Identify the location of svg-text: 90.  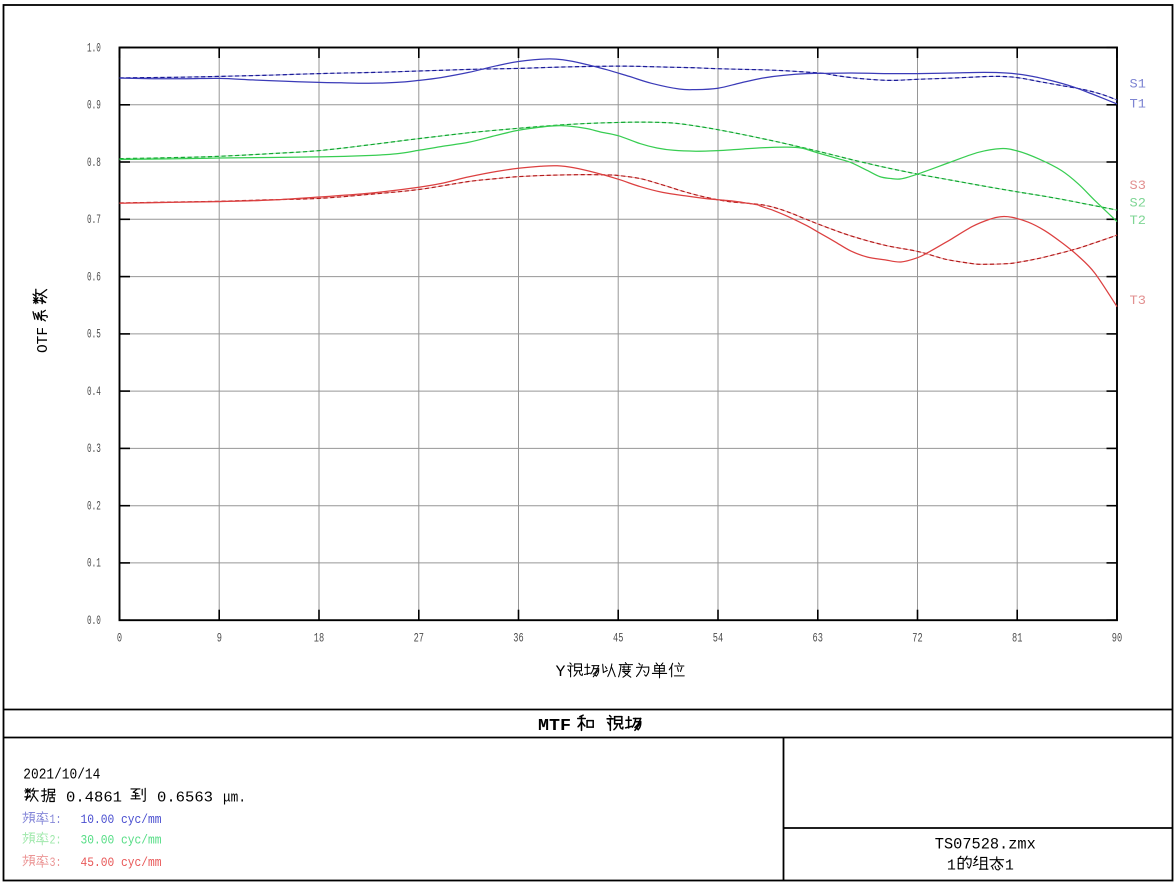
(1117, 639).